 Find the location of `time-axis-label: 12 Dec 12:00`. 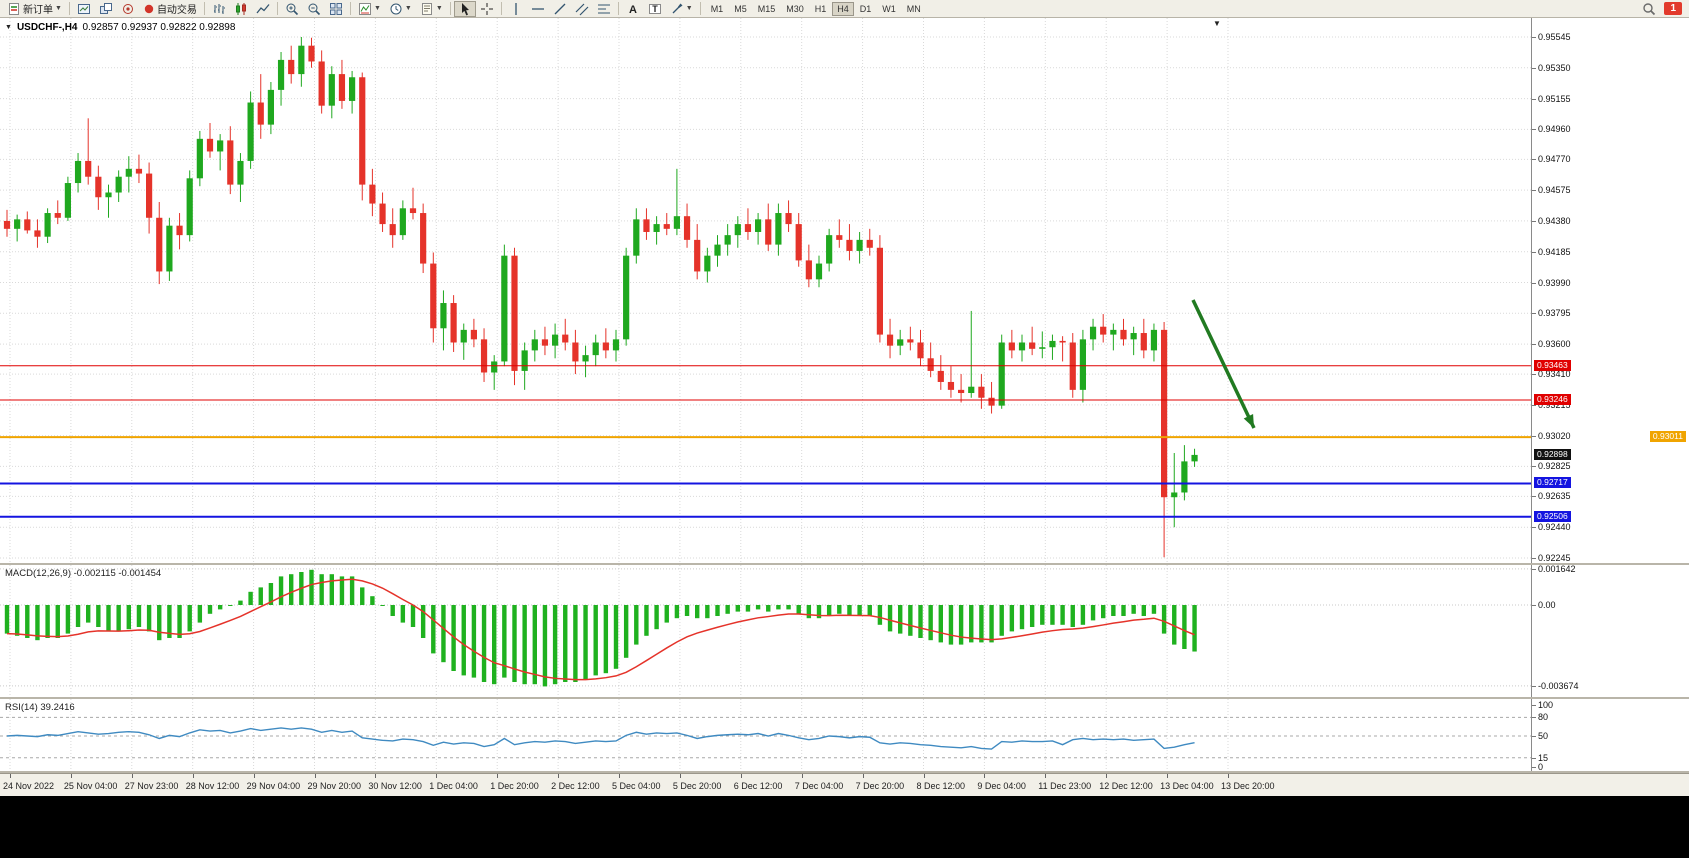

time-axis-label: 12 Dec 12:00 is located at coordinates (1126, 786).